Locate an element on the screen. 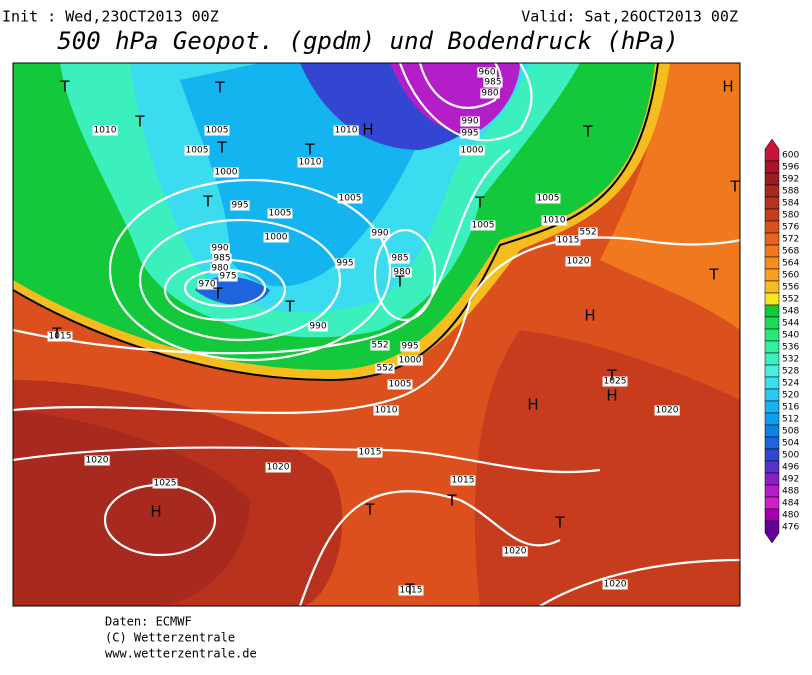  valid-time: Valid: Sat,26OCT2013 00Z is located at coordinates (629, 17).